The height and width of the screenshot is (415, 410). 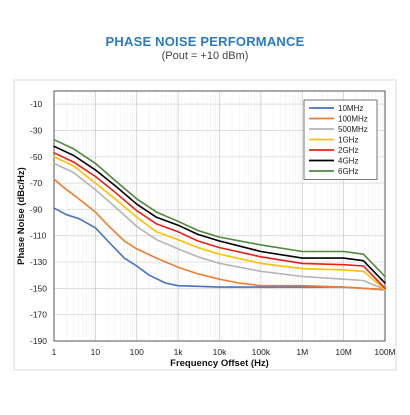 What do you see at coordinates (36, 104) in the screenshot?
I see `y-tick-label: -10` at bounding box center [36, 104].